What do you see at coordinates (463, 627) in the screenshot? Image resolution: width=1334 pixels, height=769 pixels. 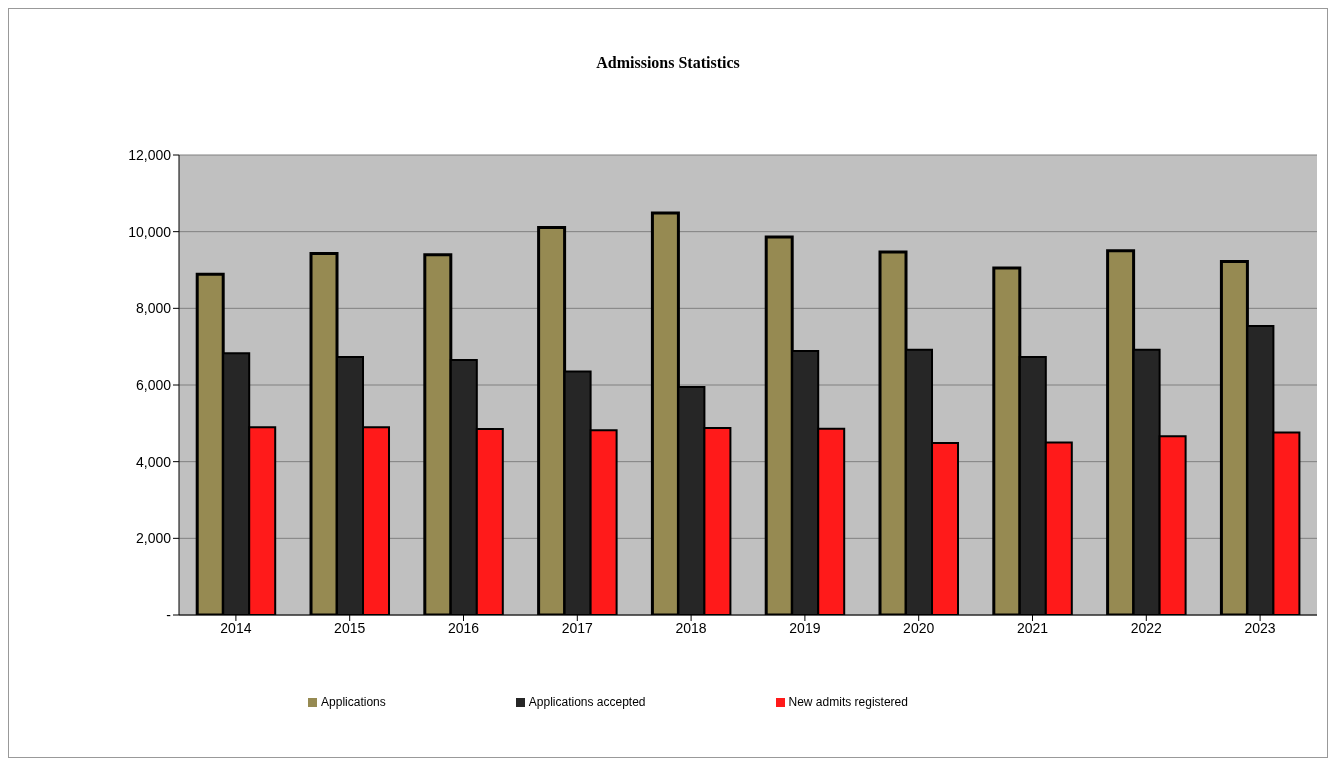 I see `x-tick-label: 2016` at bounding box center [463, 627].